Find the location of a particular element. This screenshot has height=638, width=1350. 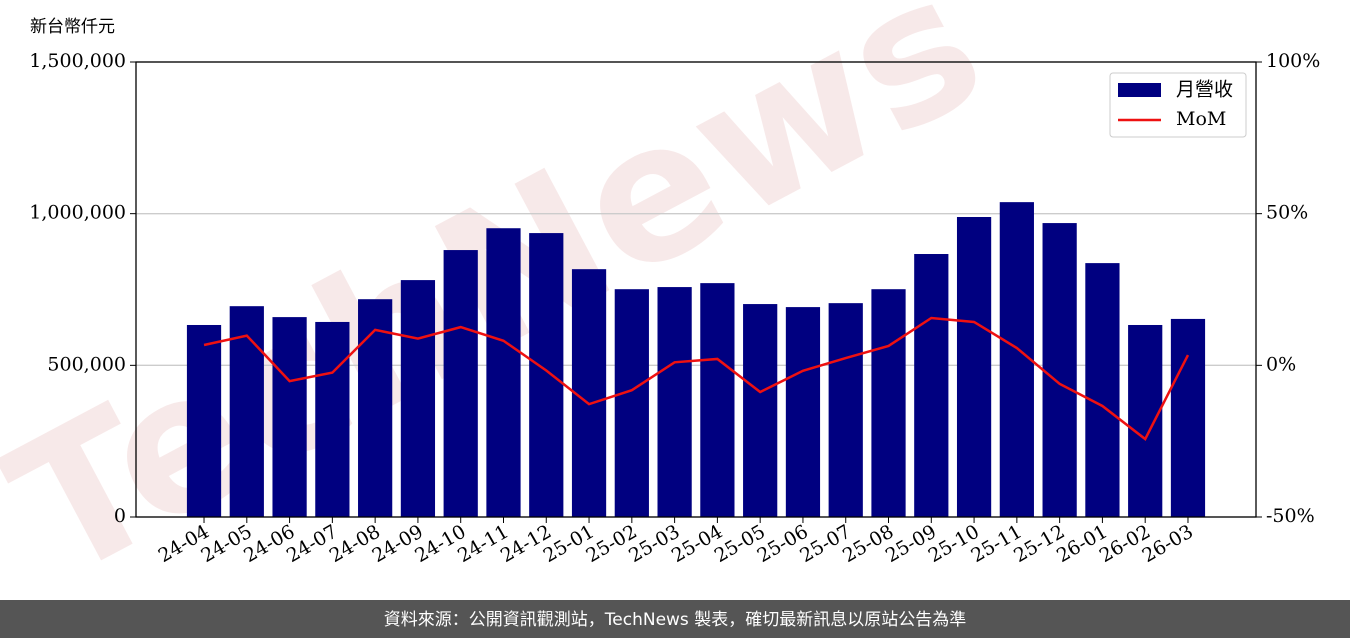

y-tick-label: 500,000 is located at coordinates (86, 364).